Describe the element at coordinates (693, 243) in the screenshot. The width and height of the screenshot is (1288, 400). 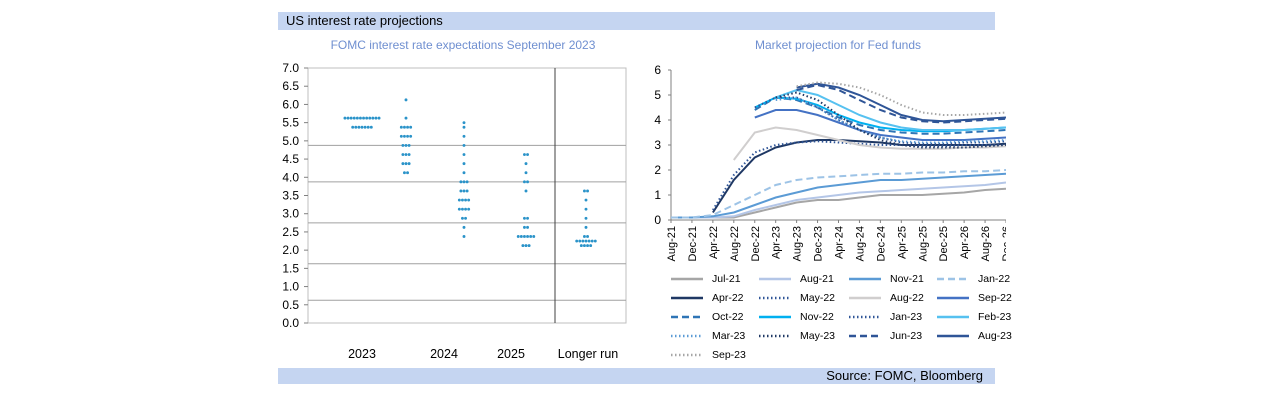
I see `x-tick-label: Dec-21` at that location.